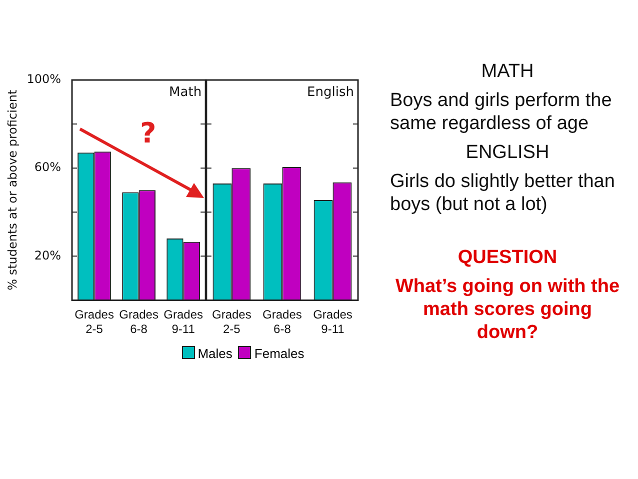  Describe the element at coordinates (279, 353) in the screenshot. I see `legend-label: Females` at that location.